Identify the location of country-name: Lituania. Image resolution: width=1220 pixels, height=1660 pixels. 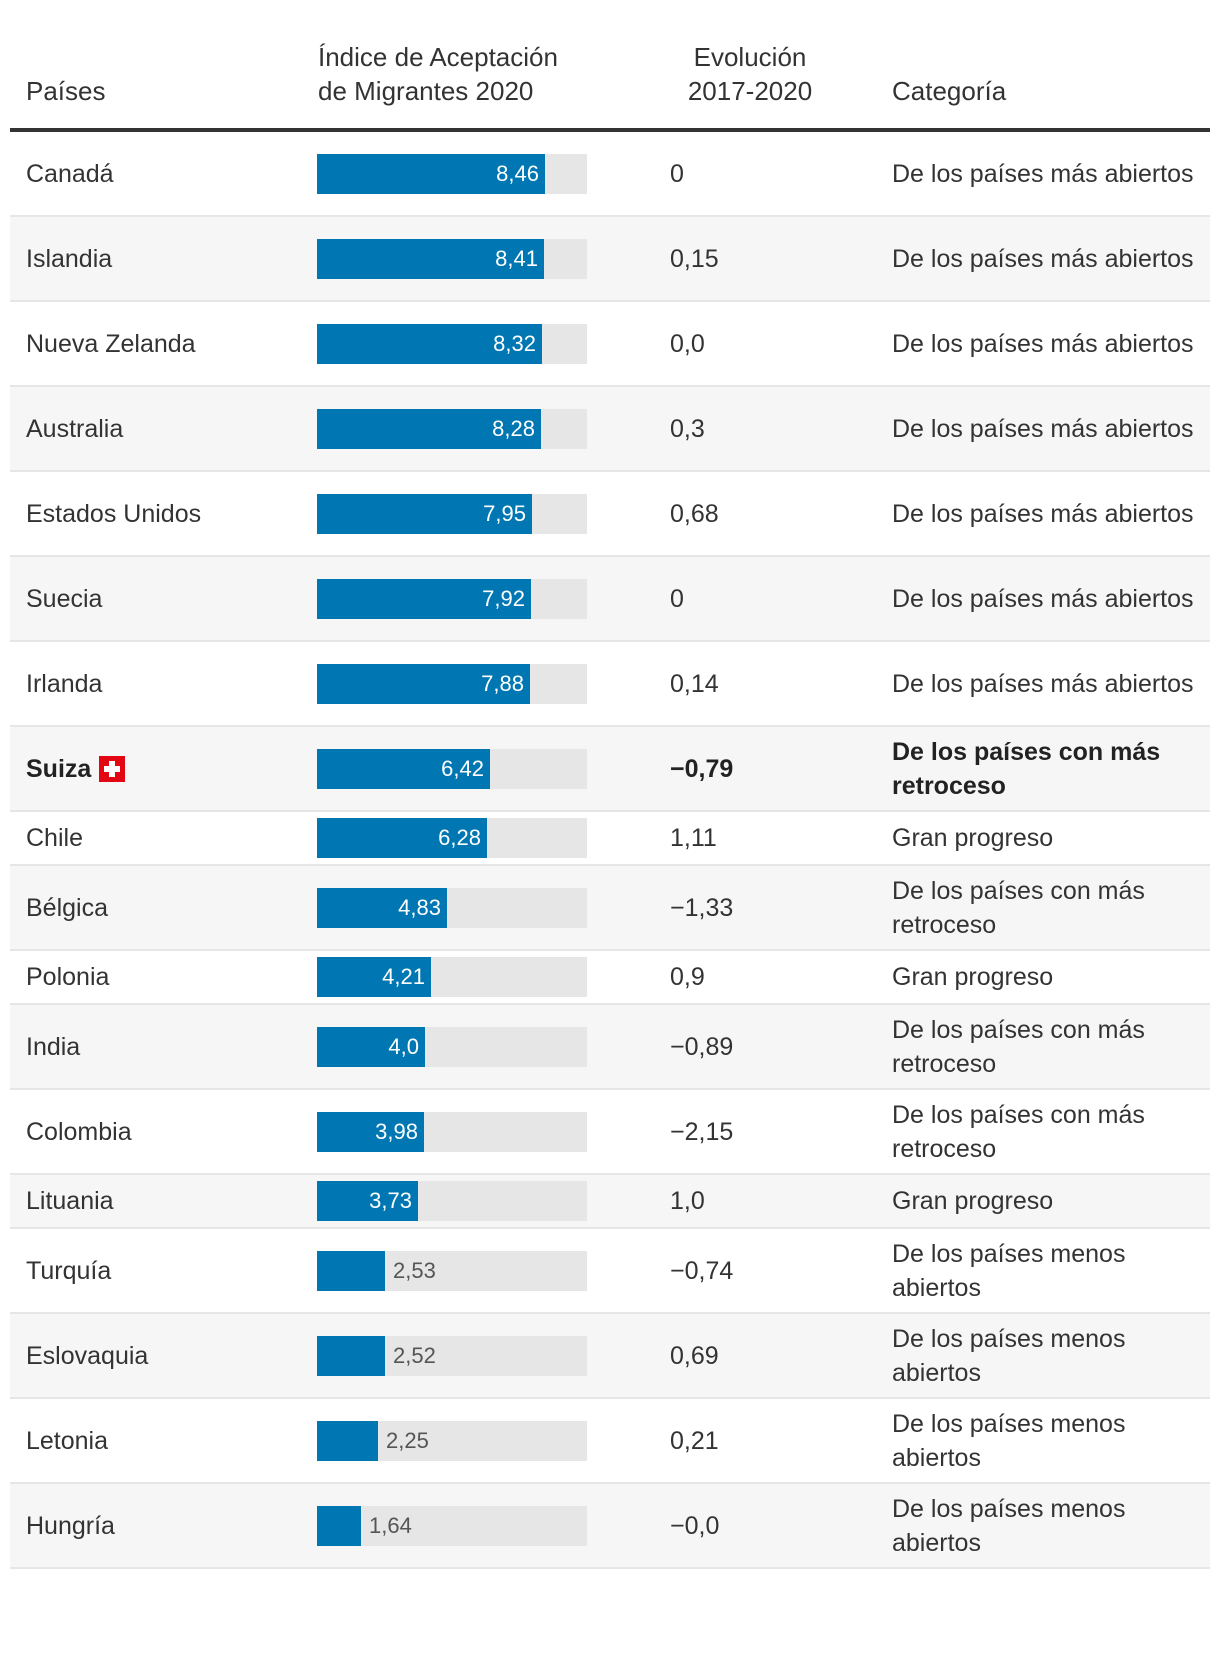
(70, 1201).